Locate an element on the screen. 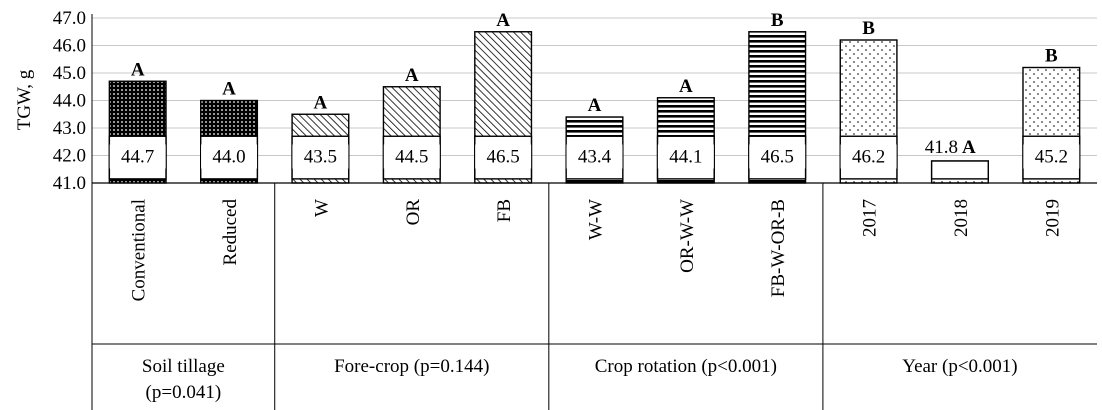 The height and width of the screenshot is (410, 1102). group-label: Soil tillage (p=0.041) is located at coordinates (183, 379).